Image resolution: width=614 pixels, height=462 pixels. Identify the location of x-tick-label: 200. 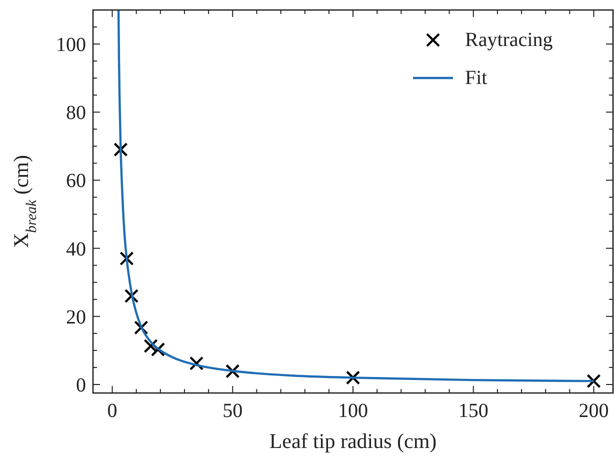
(593, 411).